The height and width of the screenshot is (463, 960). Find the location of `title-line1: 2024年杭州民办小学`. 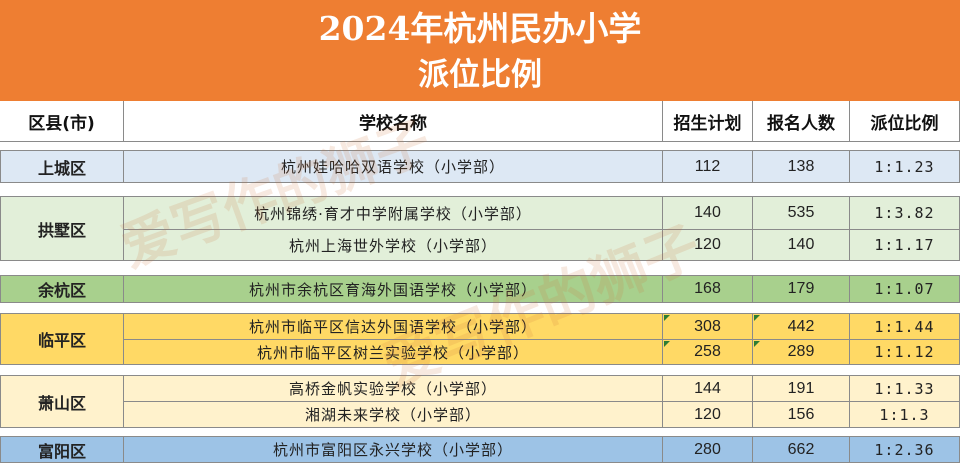

title-line1: 2024年杭州民办小学 is located at coordinates (480, 28).